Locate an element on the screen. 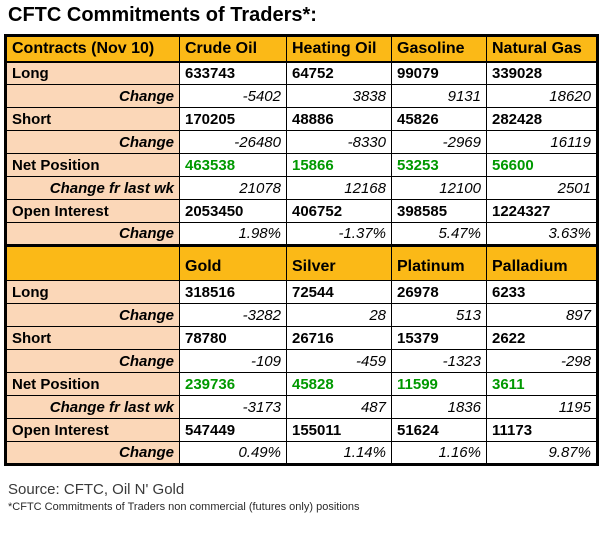  page-title: CFTC Commitments of Traders*: is located at coordinates (162, 15).